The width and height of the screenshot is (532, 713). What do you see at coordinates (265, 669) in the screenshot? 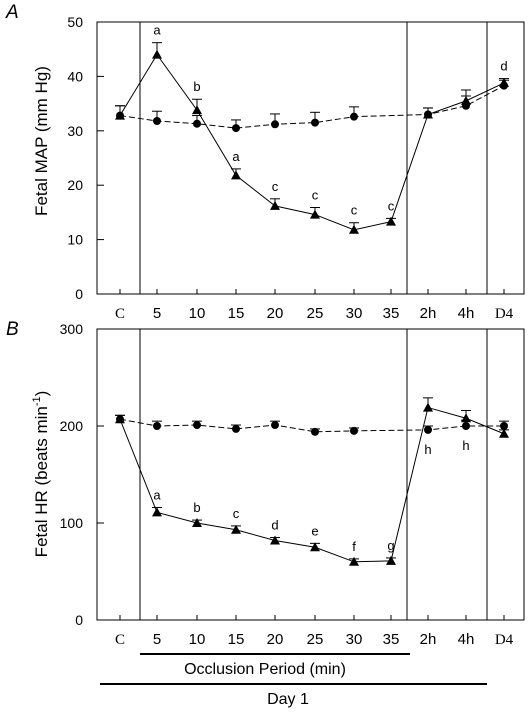
I see `occlusion-period-label: Occlusion Period (min)` at bounding box center [265, 669].